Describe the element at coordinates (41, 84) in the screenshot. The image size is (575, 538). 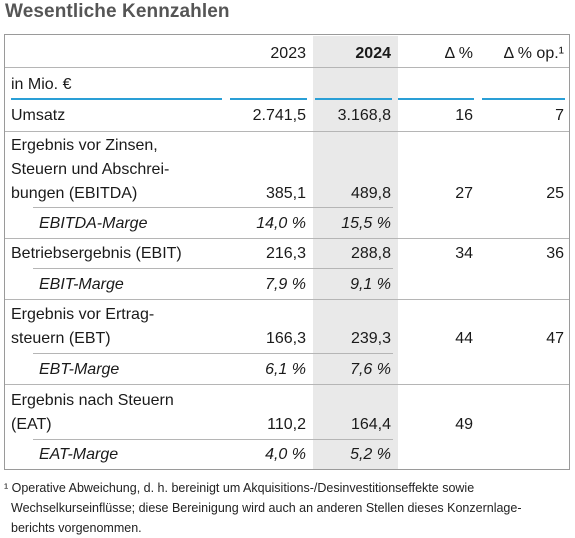
I see `unit-label: in Mio. €` at that location.